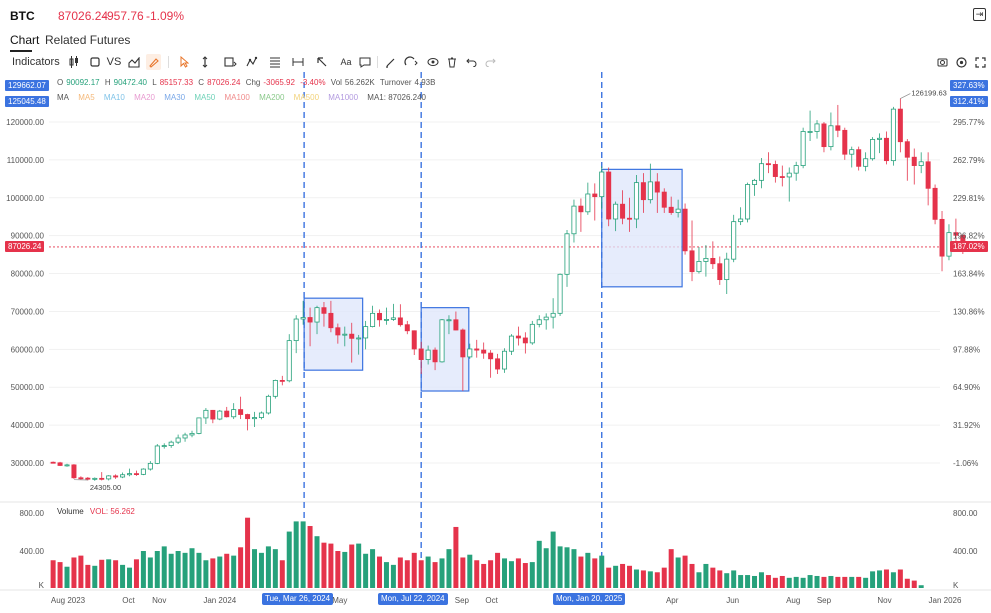  What do you see at coordinates (299, 62) in the screenshot?
I see `measure-icon` at bounding box center [299, 62].